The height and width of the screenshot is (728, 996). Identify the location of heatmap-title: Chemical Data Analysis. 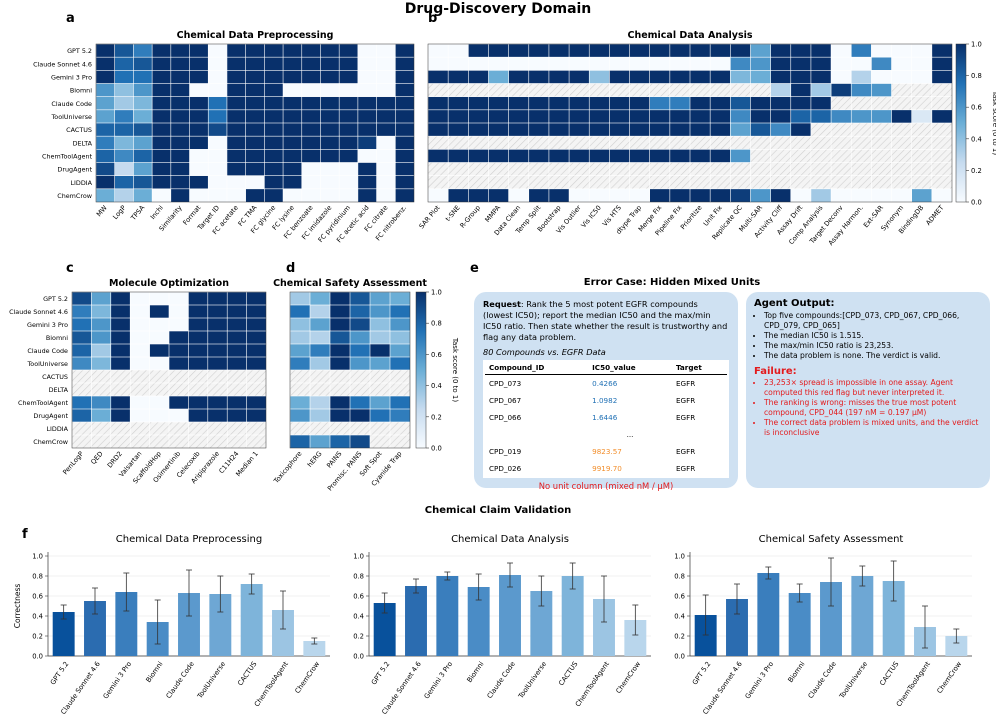
(689, 35).